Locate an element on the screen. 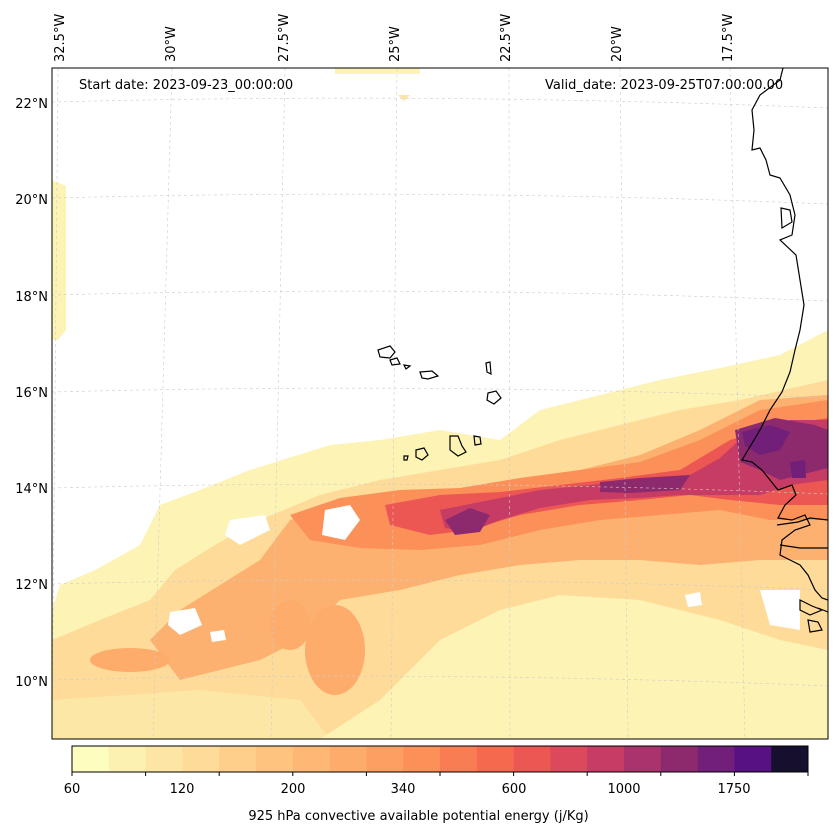  lon-label: 17.5°W is located at coordinates (728, 37).